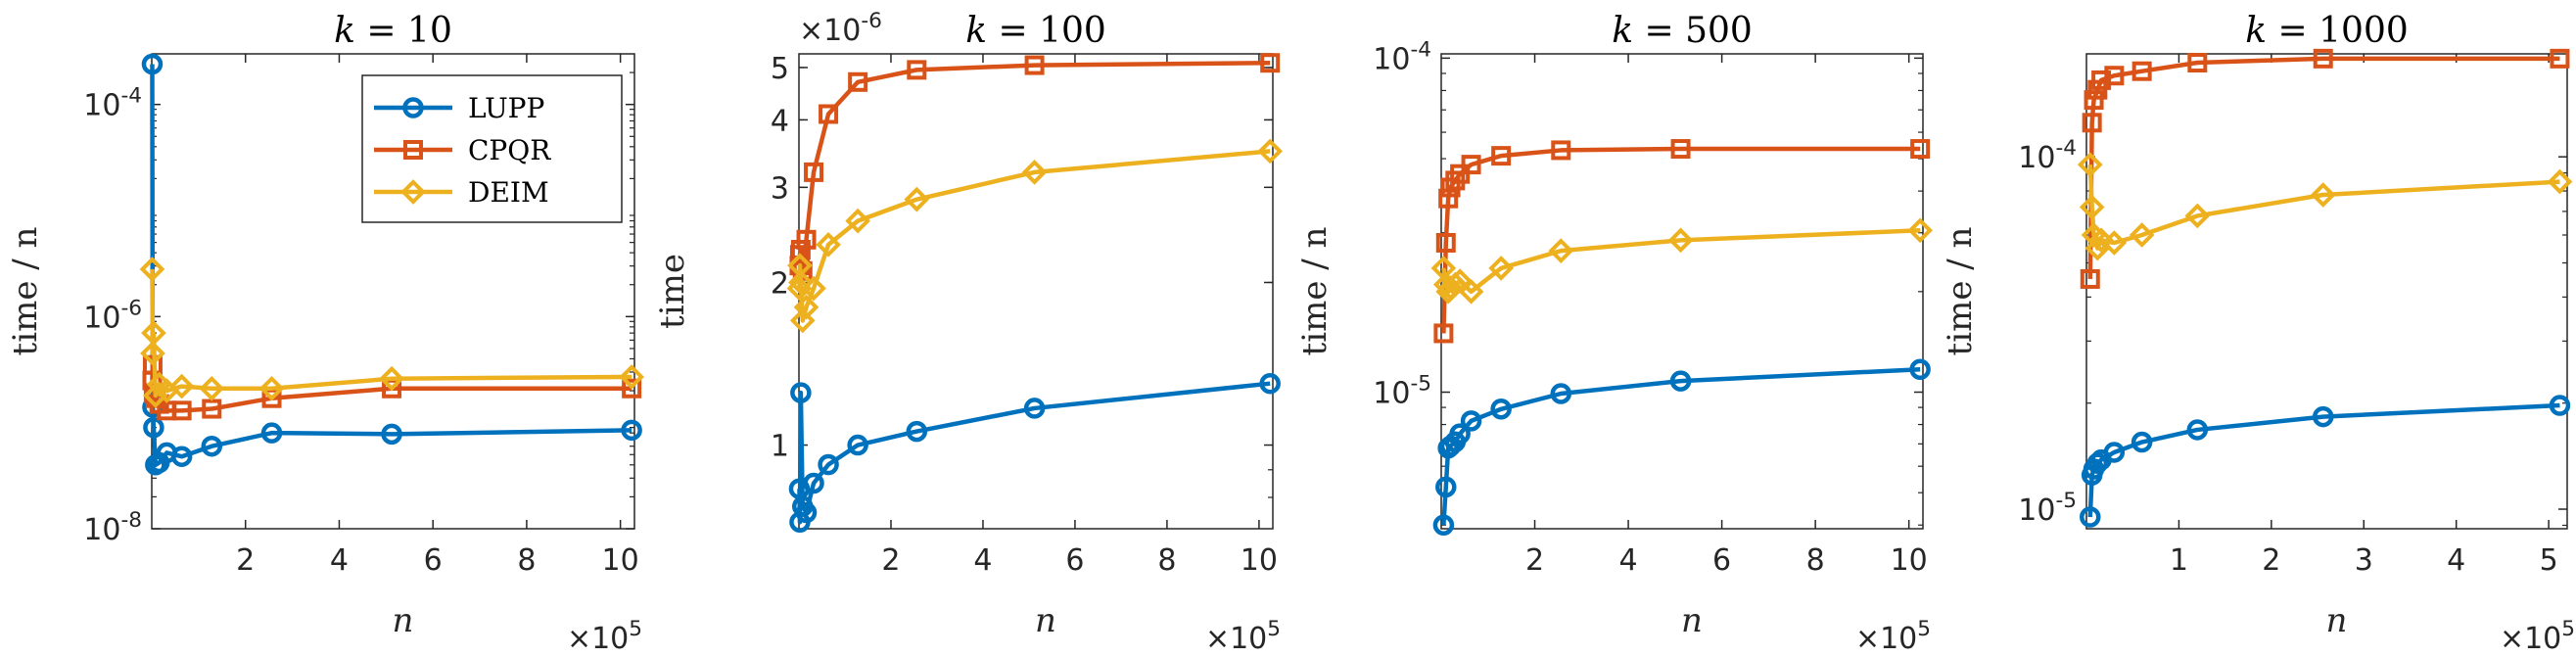  I want to click on y-tick-label: 10⁻⁶, so click(112, 316).